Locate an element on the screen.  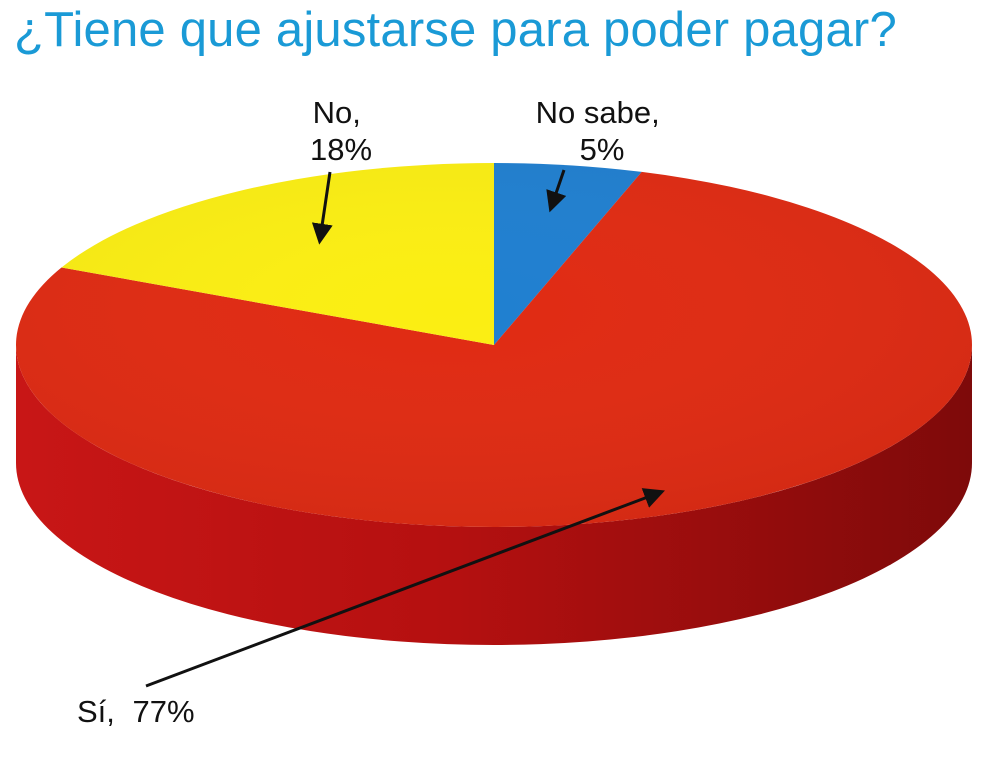
callout-arrow-no is located at coordinates (322, 208).